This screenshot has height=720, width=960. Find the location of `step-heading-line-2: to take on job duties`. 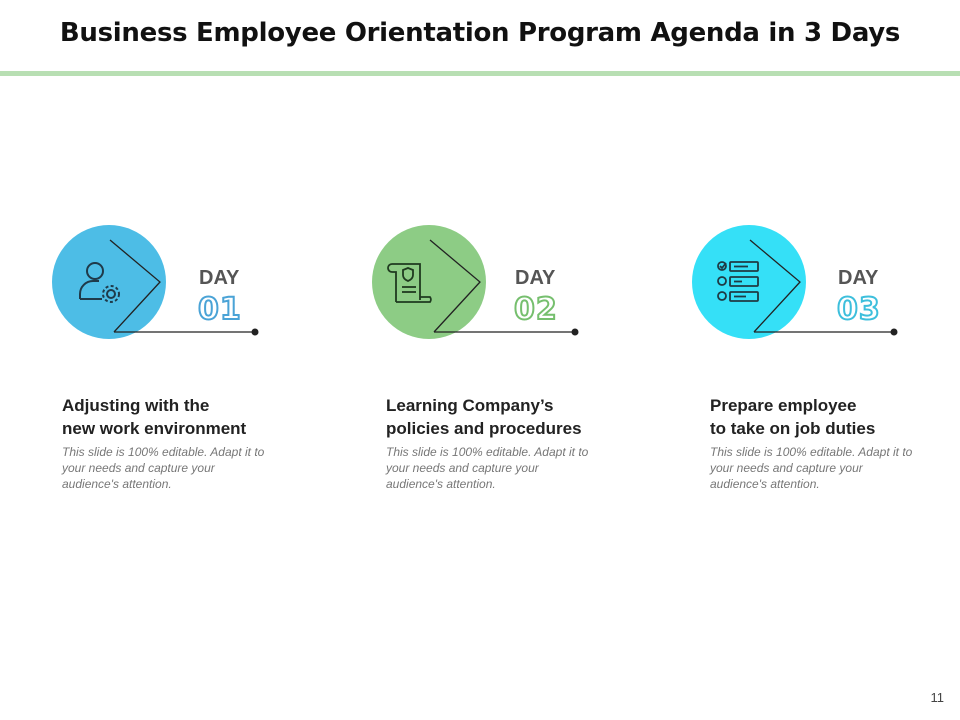

step-heading-line-2: to take on job duties is located at coordinates (793, 428).